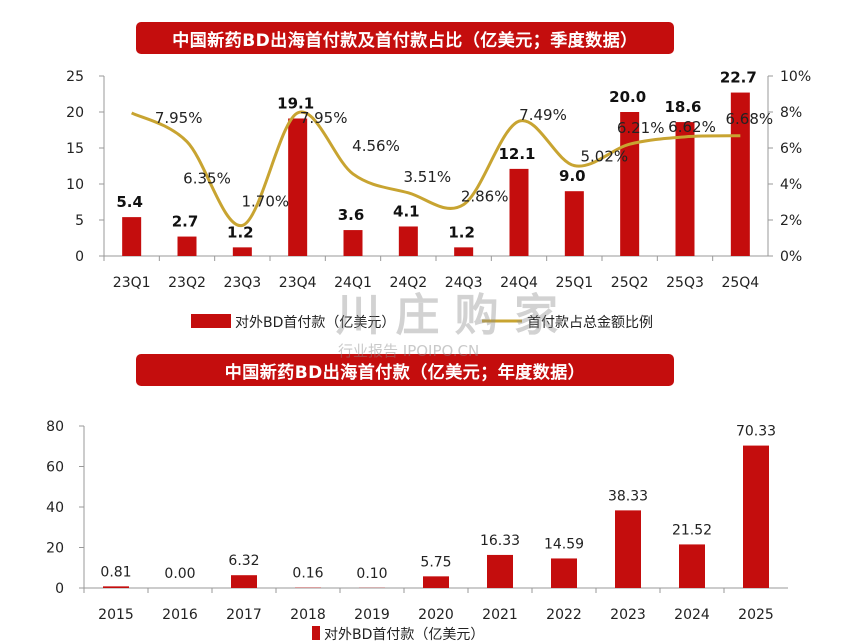  What do you see at coordinates (500, 615) in the screenshot?
I see `annual-x-tick-label: 2021` at bounding box center [500, 615].